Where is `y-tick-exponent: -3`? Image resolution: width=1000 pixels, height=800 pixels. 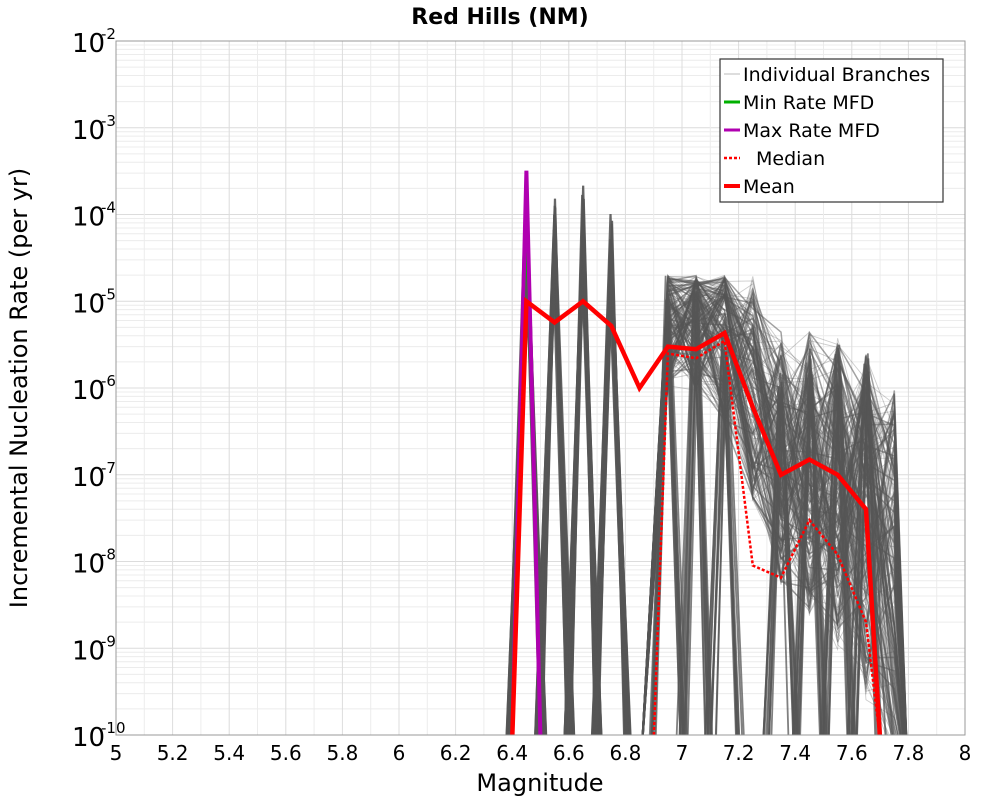 y-tick-exponent: -3 is located at coordinates (108, 121).